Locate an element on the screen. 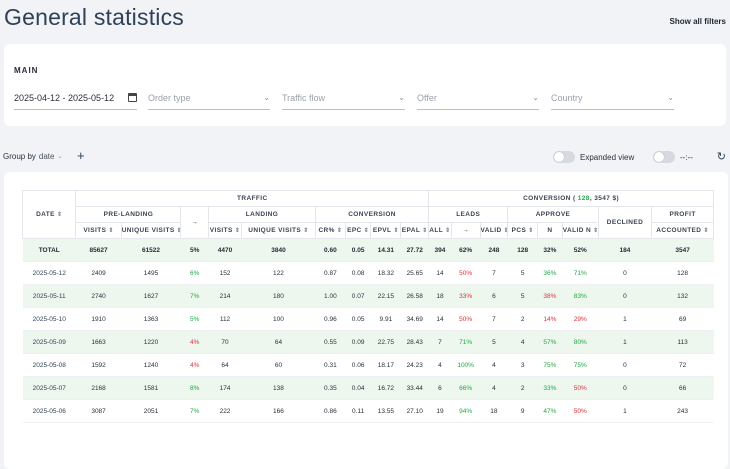  header-declined: DECLINED is located at coordinates (625, 222).